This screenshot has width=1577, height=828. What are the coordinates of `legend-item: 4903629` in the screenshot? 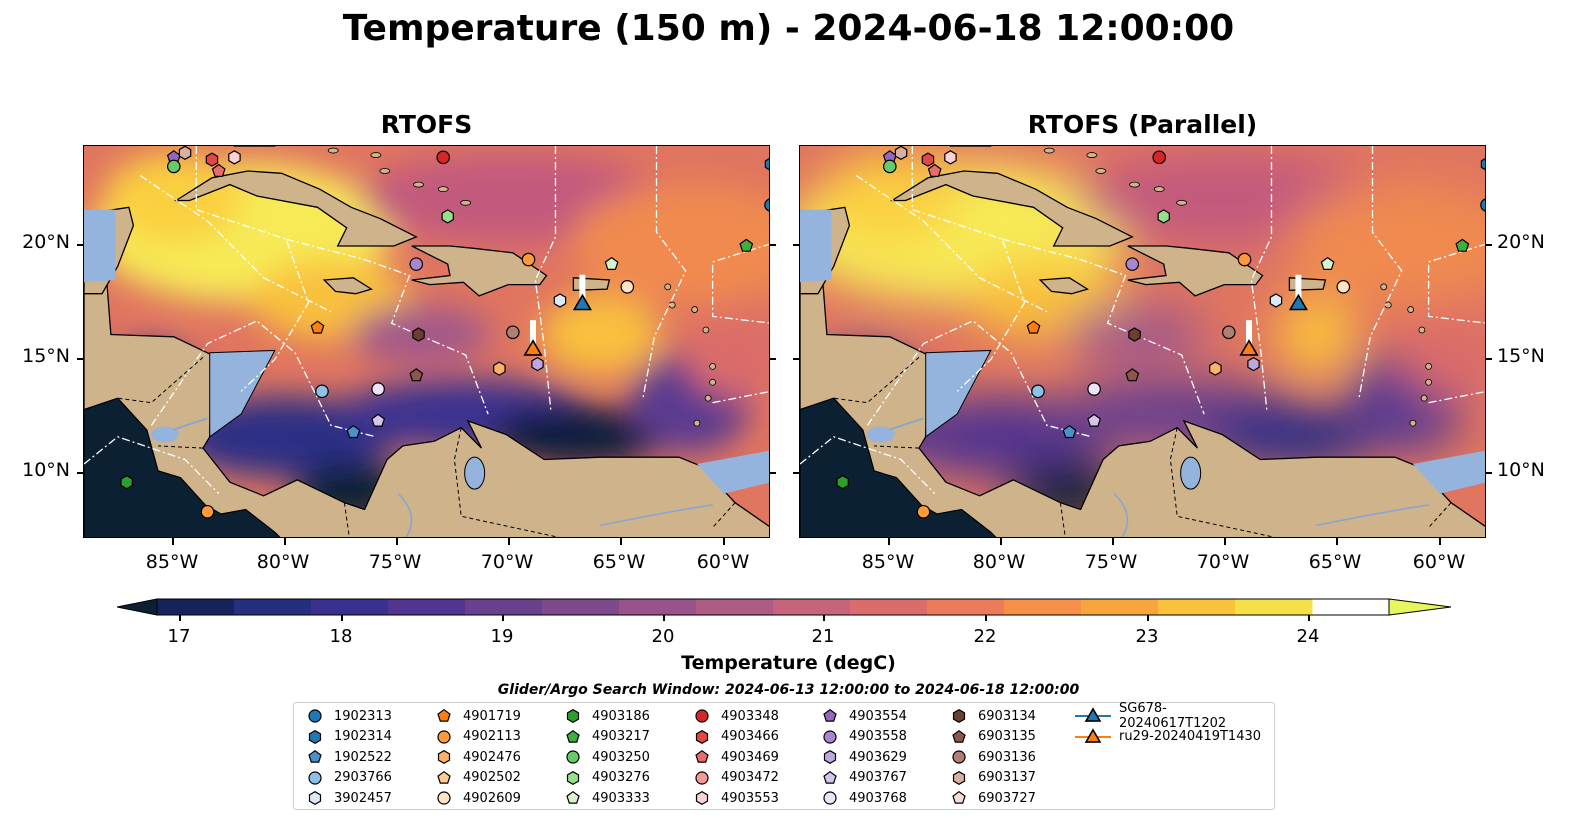 It's located at (863, 757).